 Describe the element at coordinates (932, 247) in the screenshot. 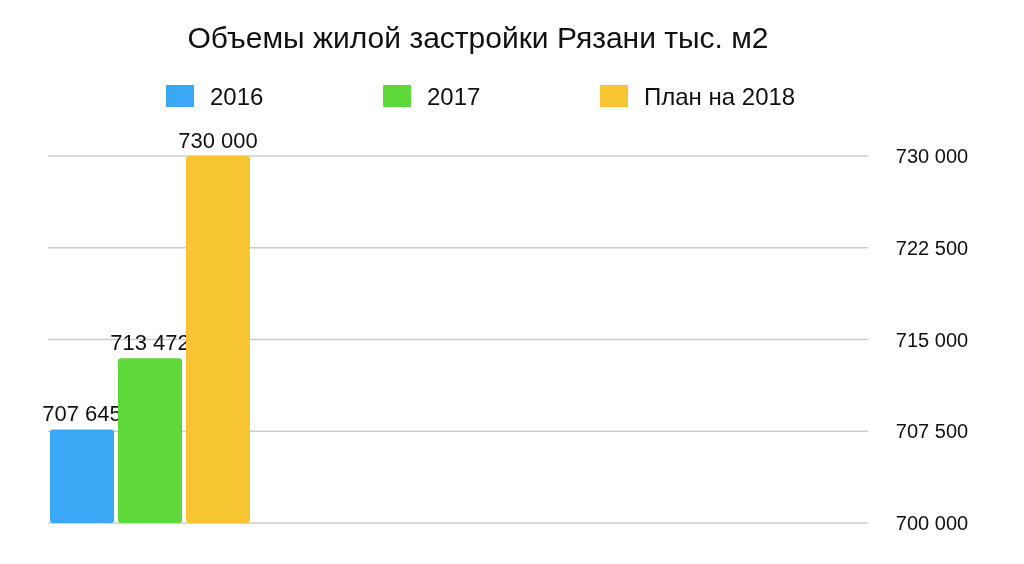

I see `y-tick-label: 722 500` at that location.